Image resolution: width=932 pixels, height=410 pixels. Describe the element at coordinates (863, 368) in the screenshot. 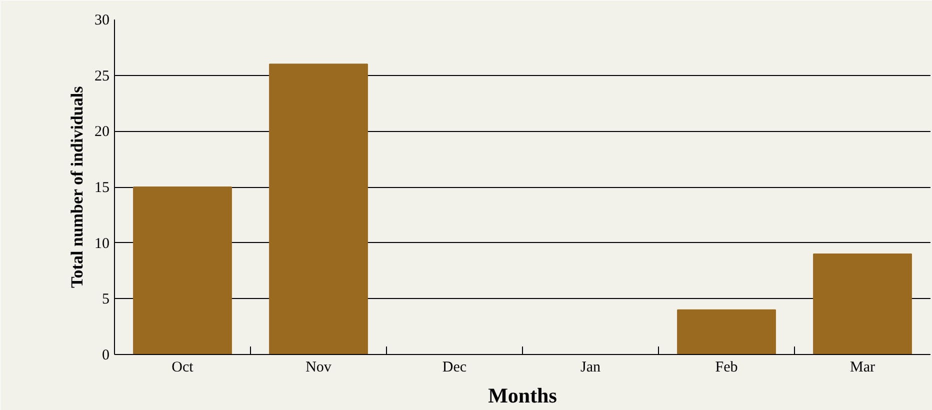

I see `x-tick-label: Mar` at that location.